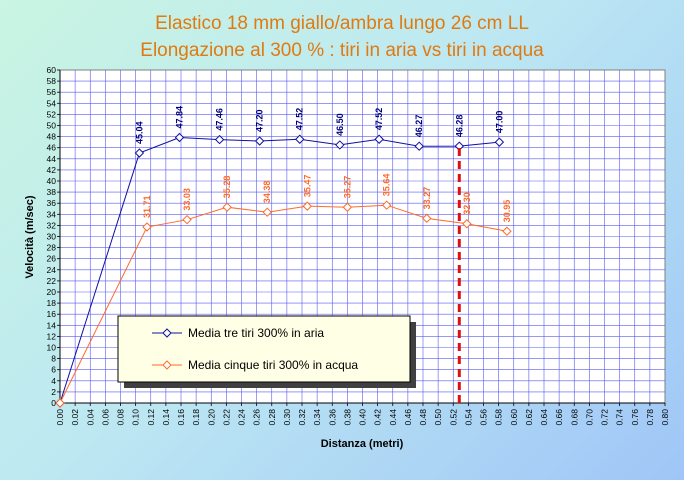 The image size is (684, 480). What do you see at coordinates (121, 417) in the screenshot?
I see `x-tick-label: 0.08` at bounding box center [121, 417].